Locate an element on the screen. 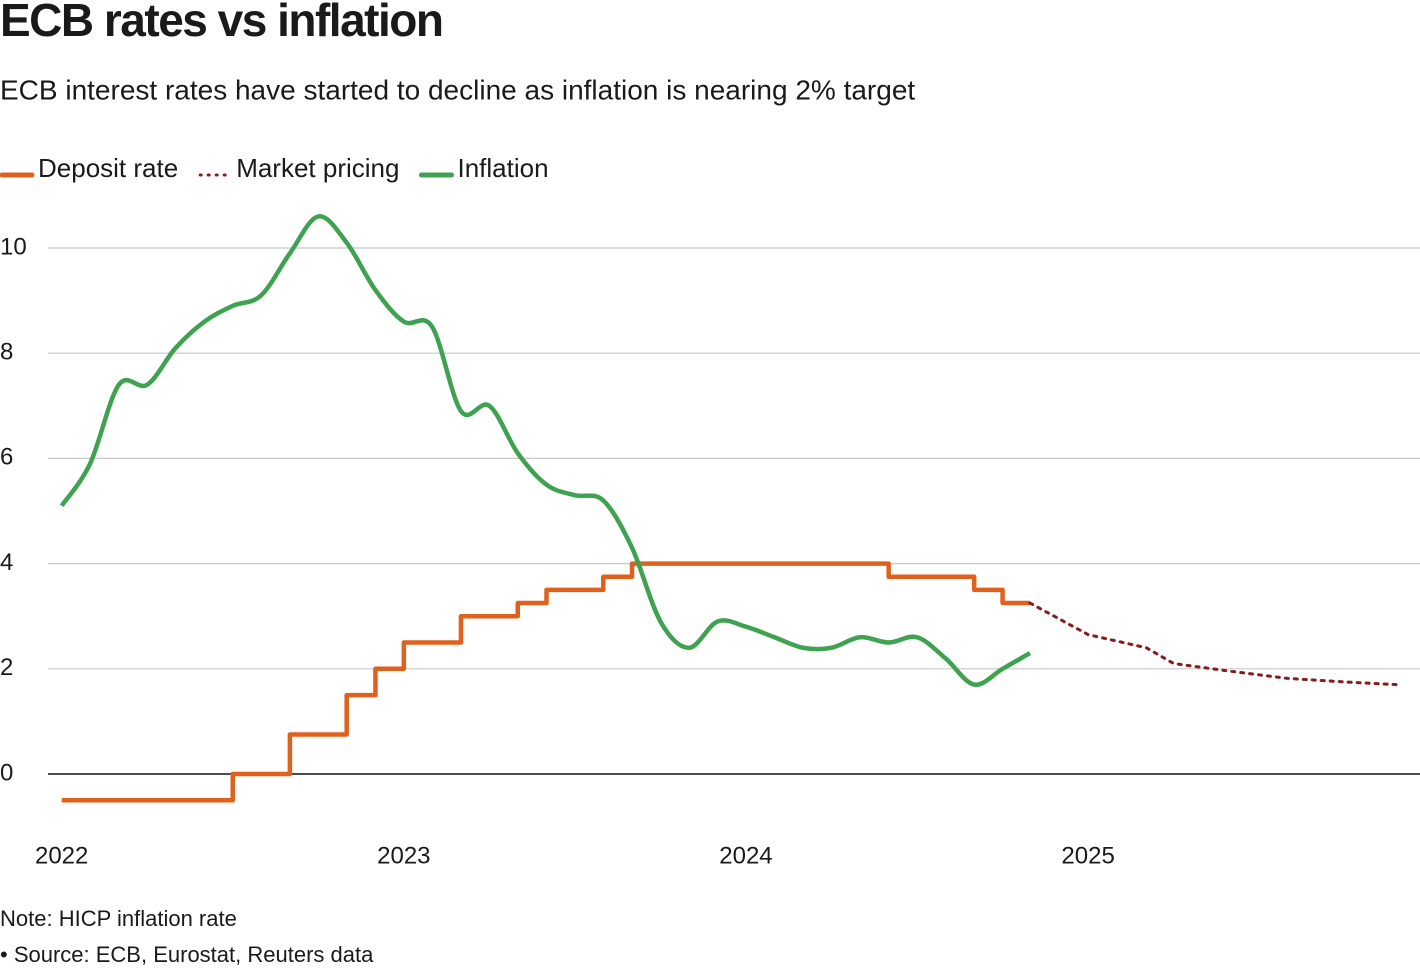  y-tick-label: 8 is located at coordinates (6, 352).